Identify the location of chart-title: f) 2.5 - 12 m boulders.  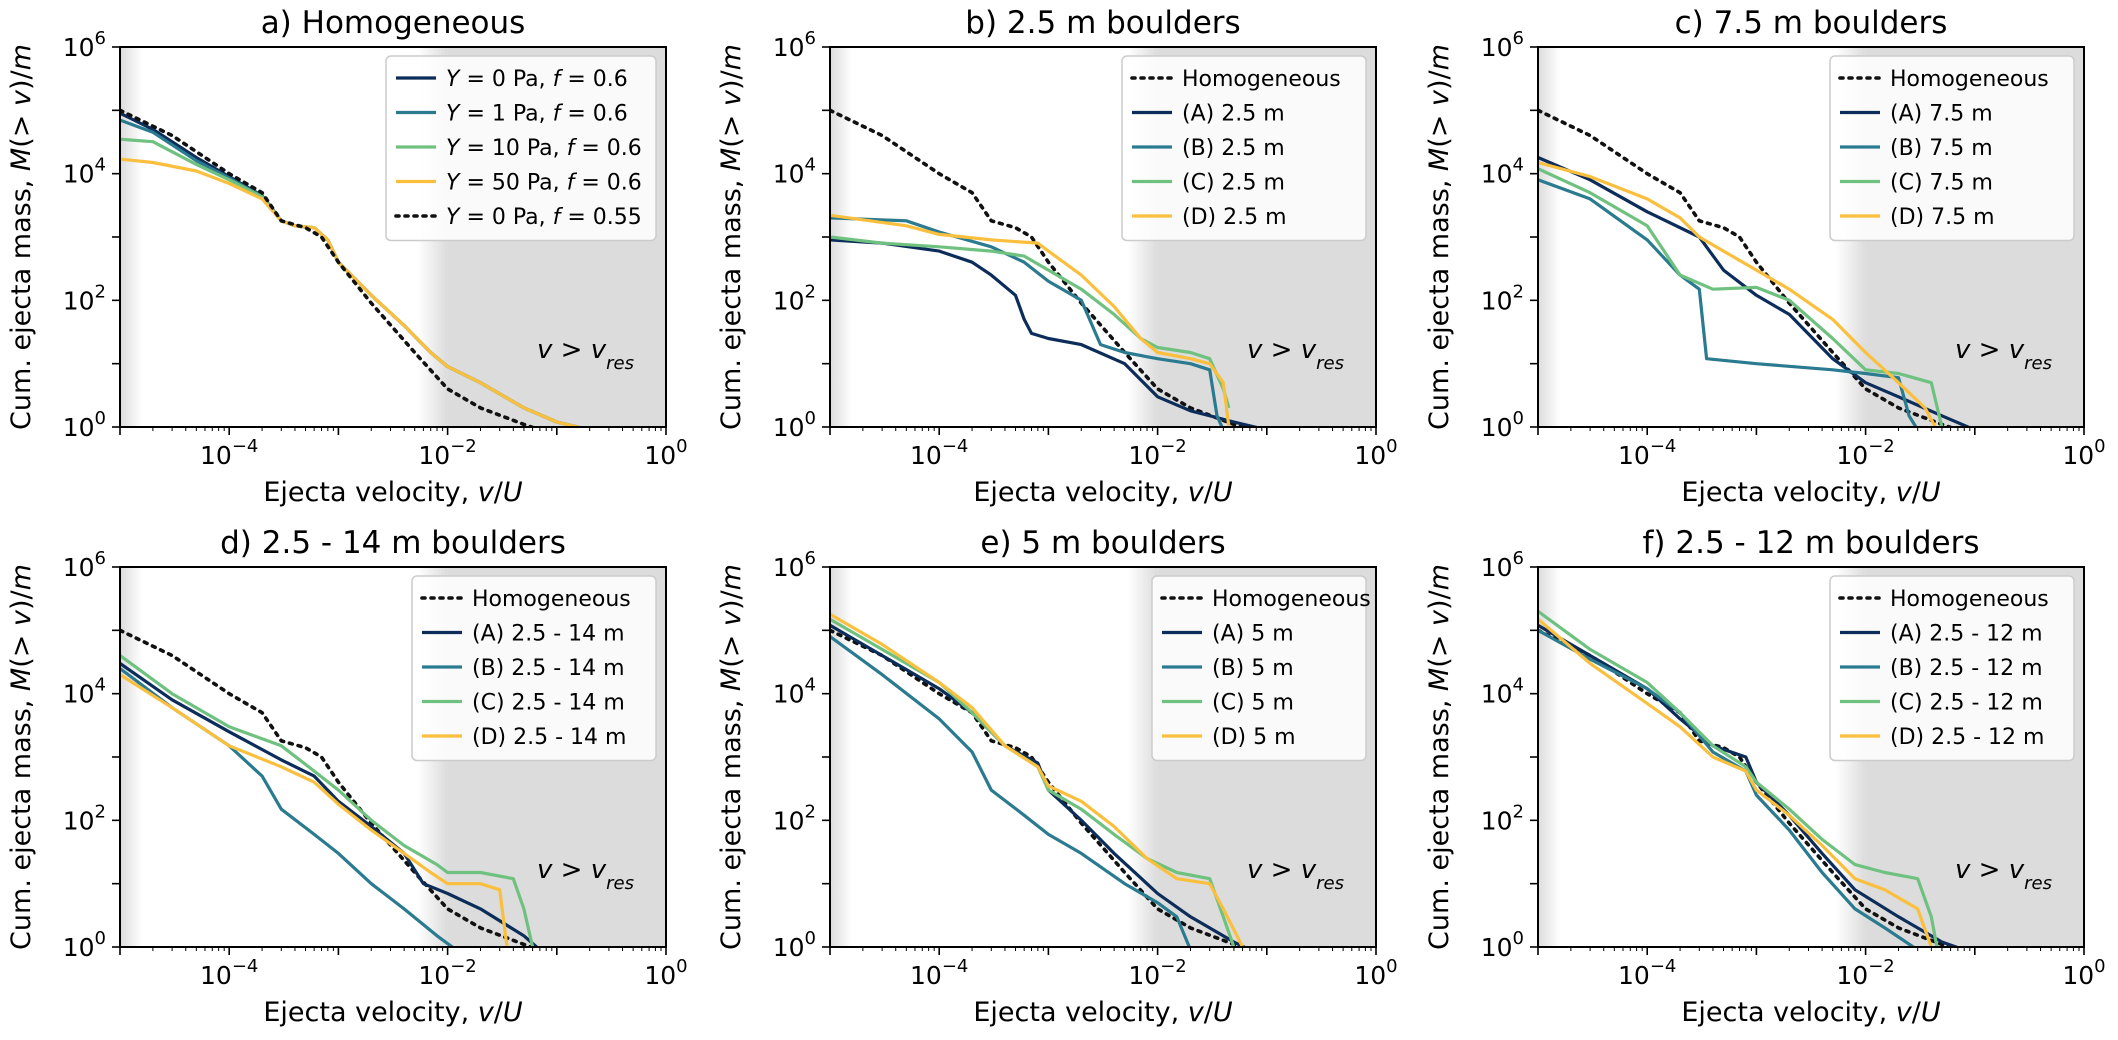
(1811, 543).